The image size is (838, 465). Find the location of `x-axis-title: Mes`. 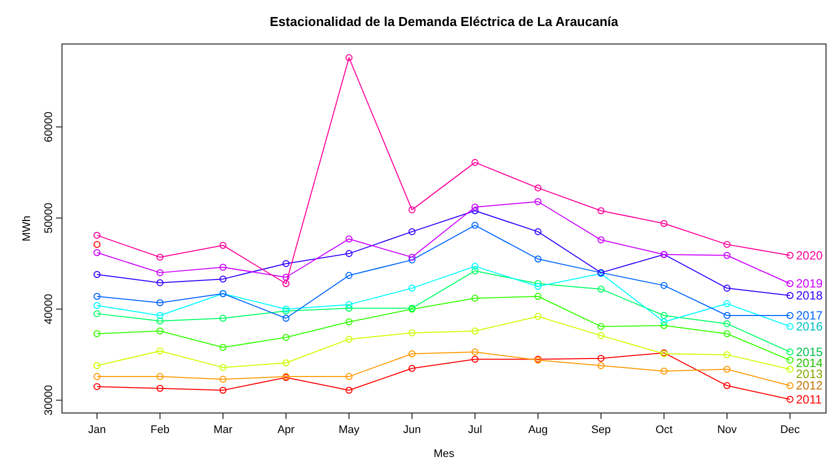

x-axis-title: Mes is located at coordinates (444, 454).